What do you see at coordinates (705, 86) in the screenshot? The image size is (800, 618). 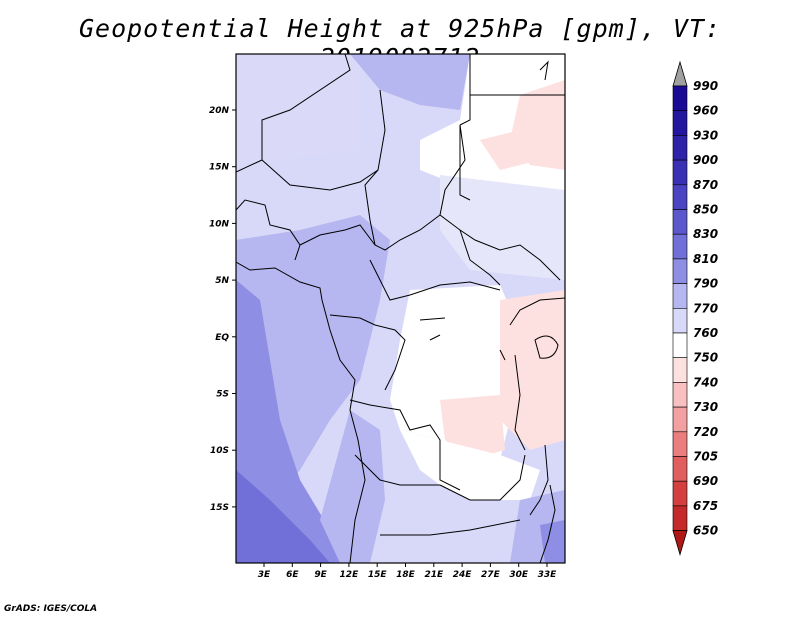 I see `colorbar-level-label: 990` at bounding box center [705, 86].